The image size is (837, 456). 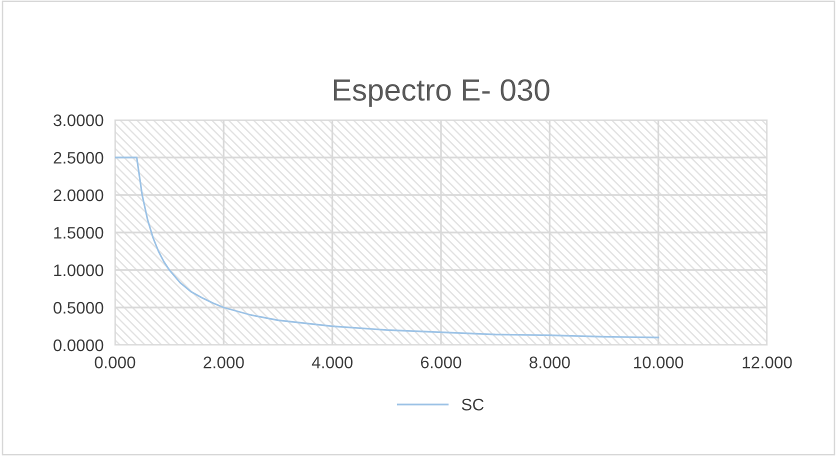 What do you see at coordinates (550, 362) in the screenshot?
I see `x-tick-label: 8.000` at bounding box center [550, 362].